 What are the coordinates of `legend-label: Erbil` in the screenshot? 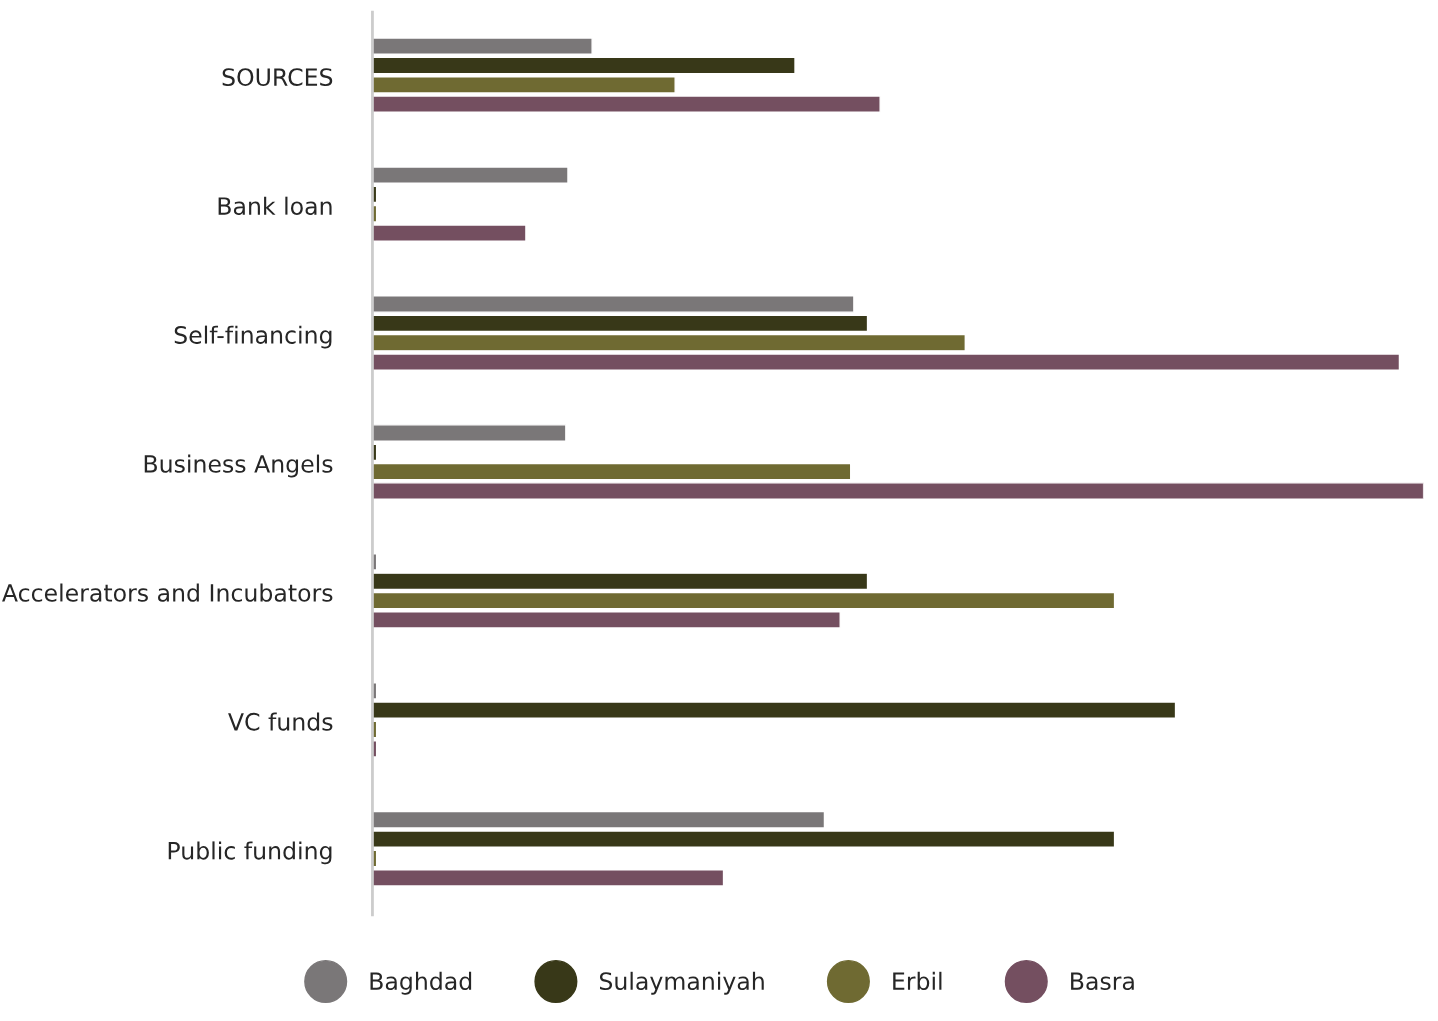 It's located at (917, 981).